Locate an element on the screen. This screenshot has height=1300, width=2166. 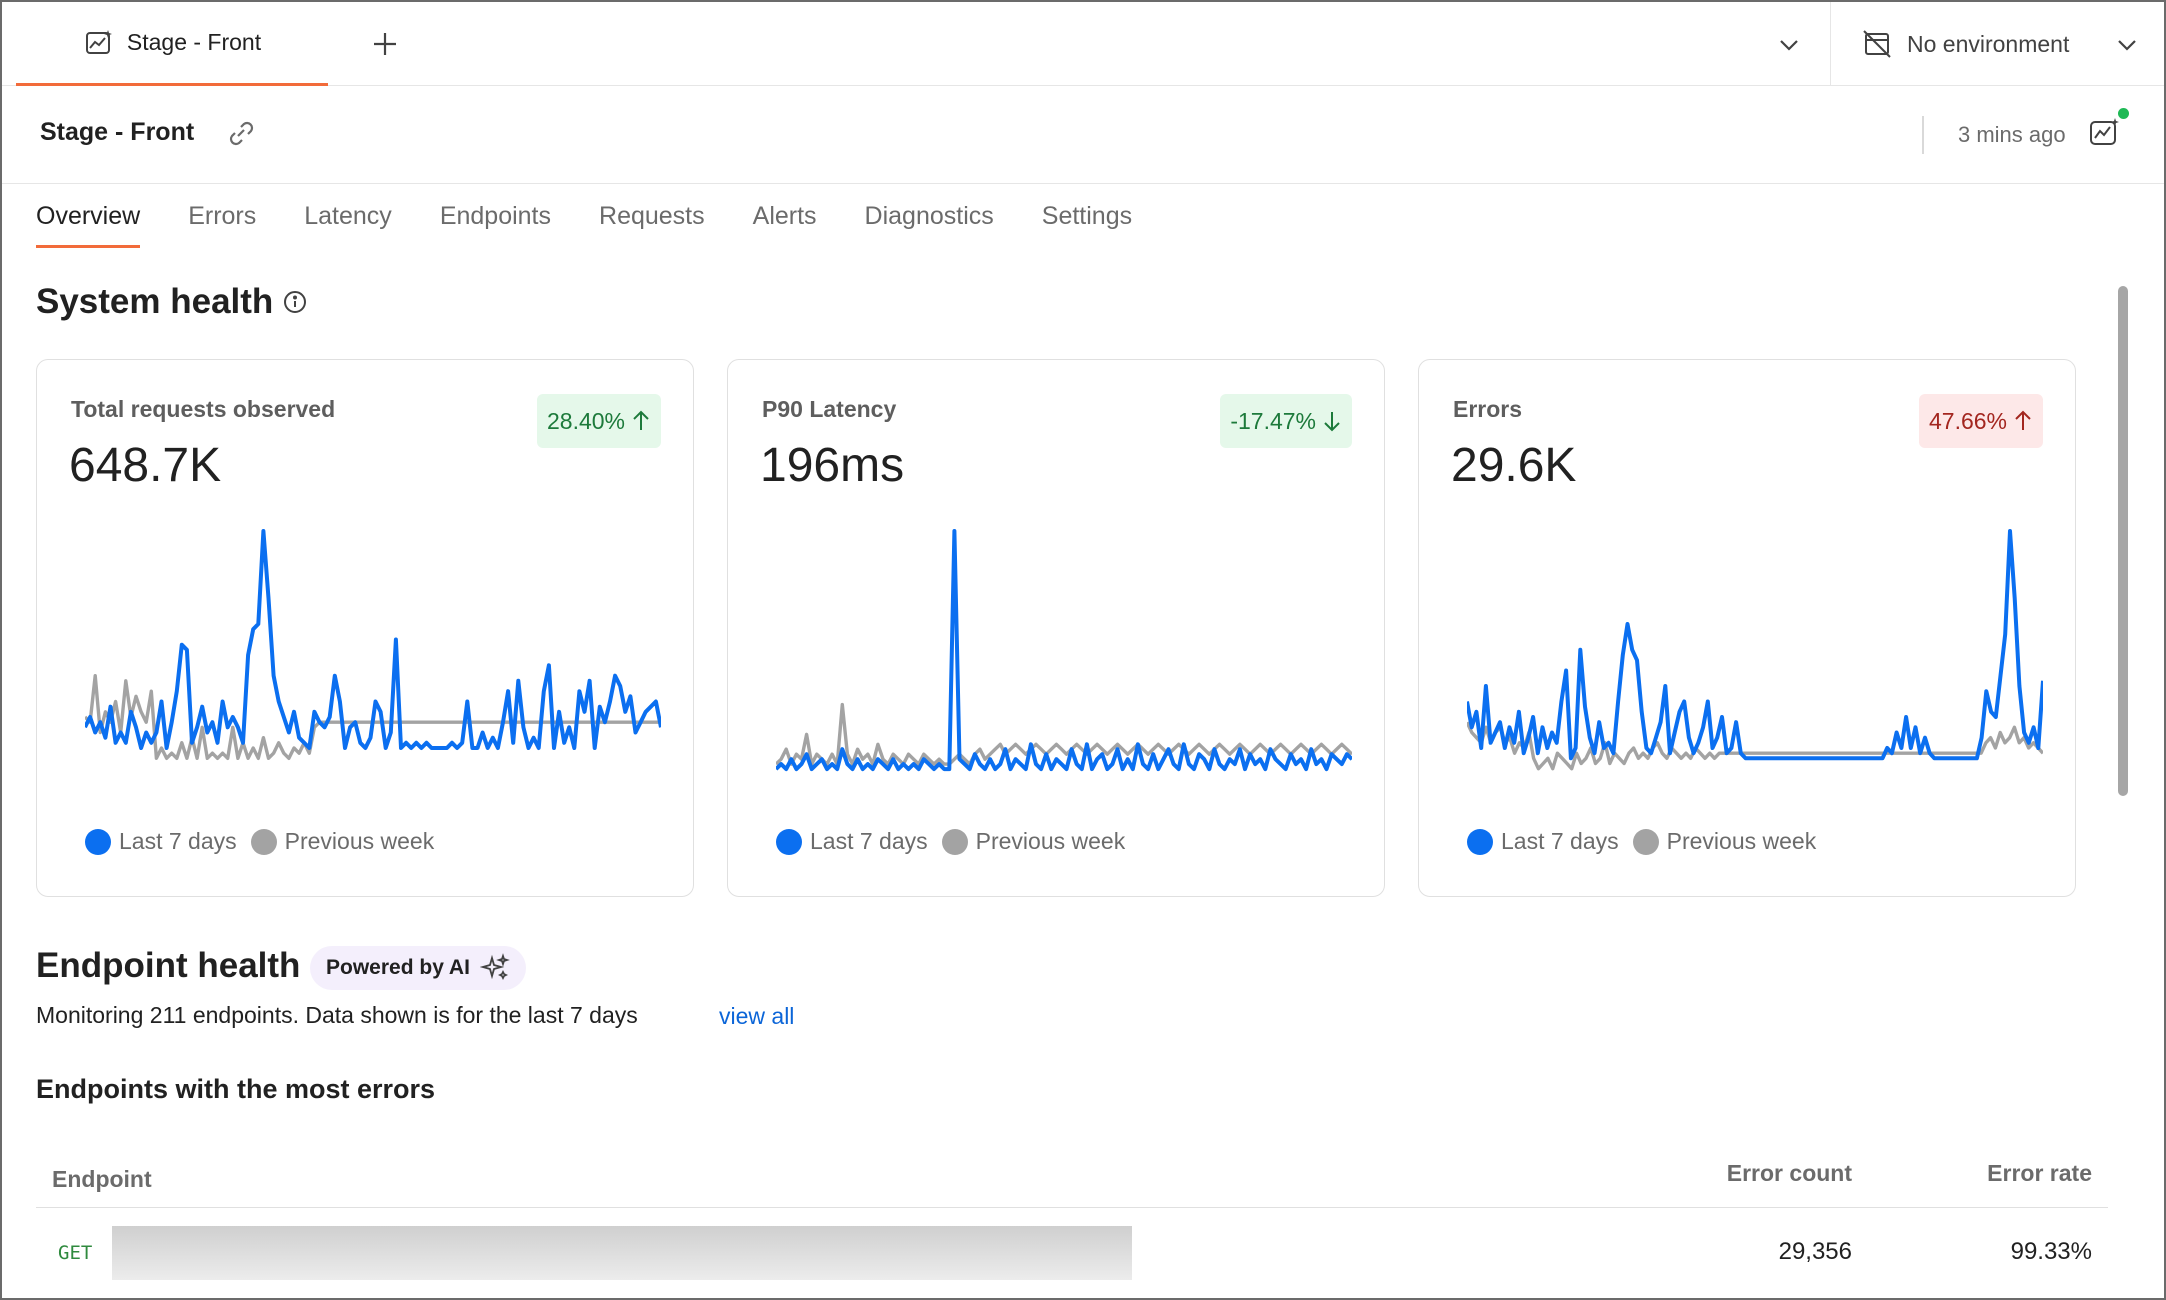
last-updated: 3 mins ago is located at coordinates (2012, 134).